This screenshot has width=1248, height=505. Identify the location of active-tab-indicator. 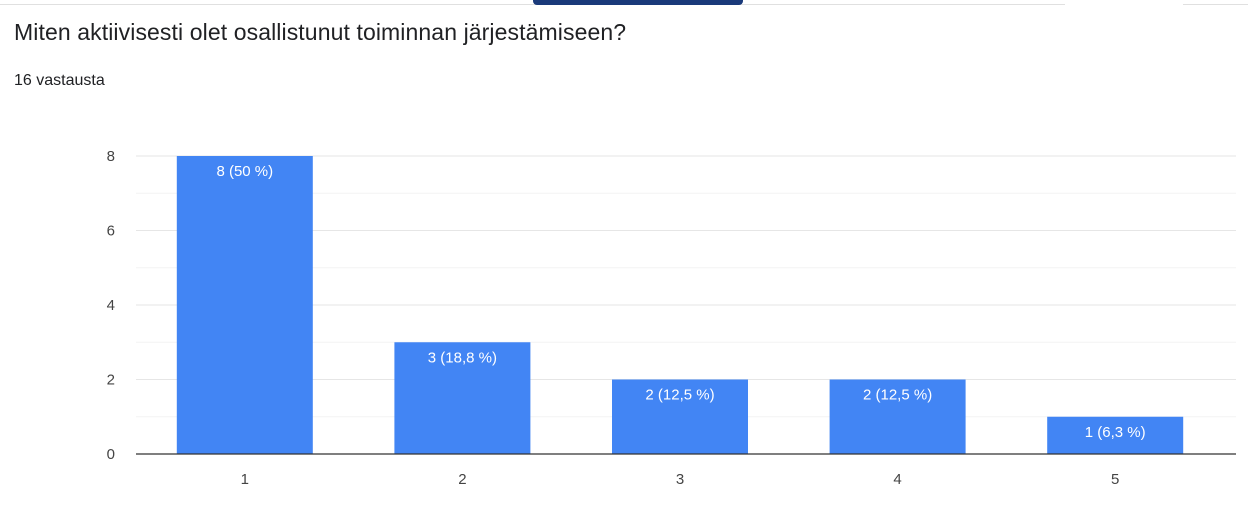
(638, 2).